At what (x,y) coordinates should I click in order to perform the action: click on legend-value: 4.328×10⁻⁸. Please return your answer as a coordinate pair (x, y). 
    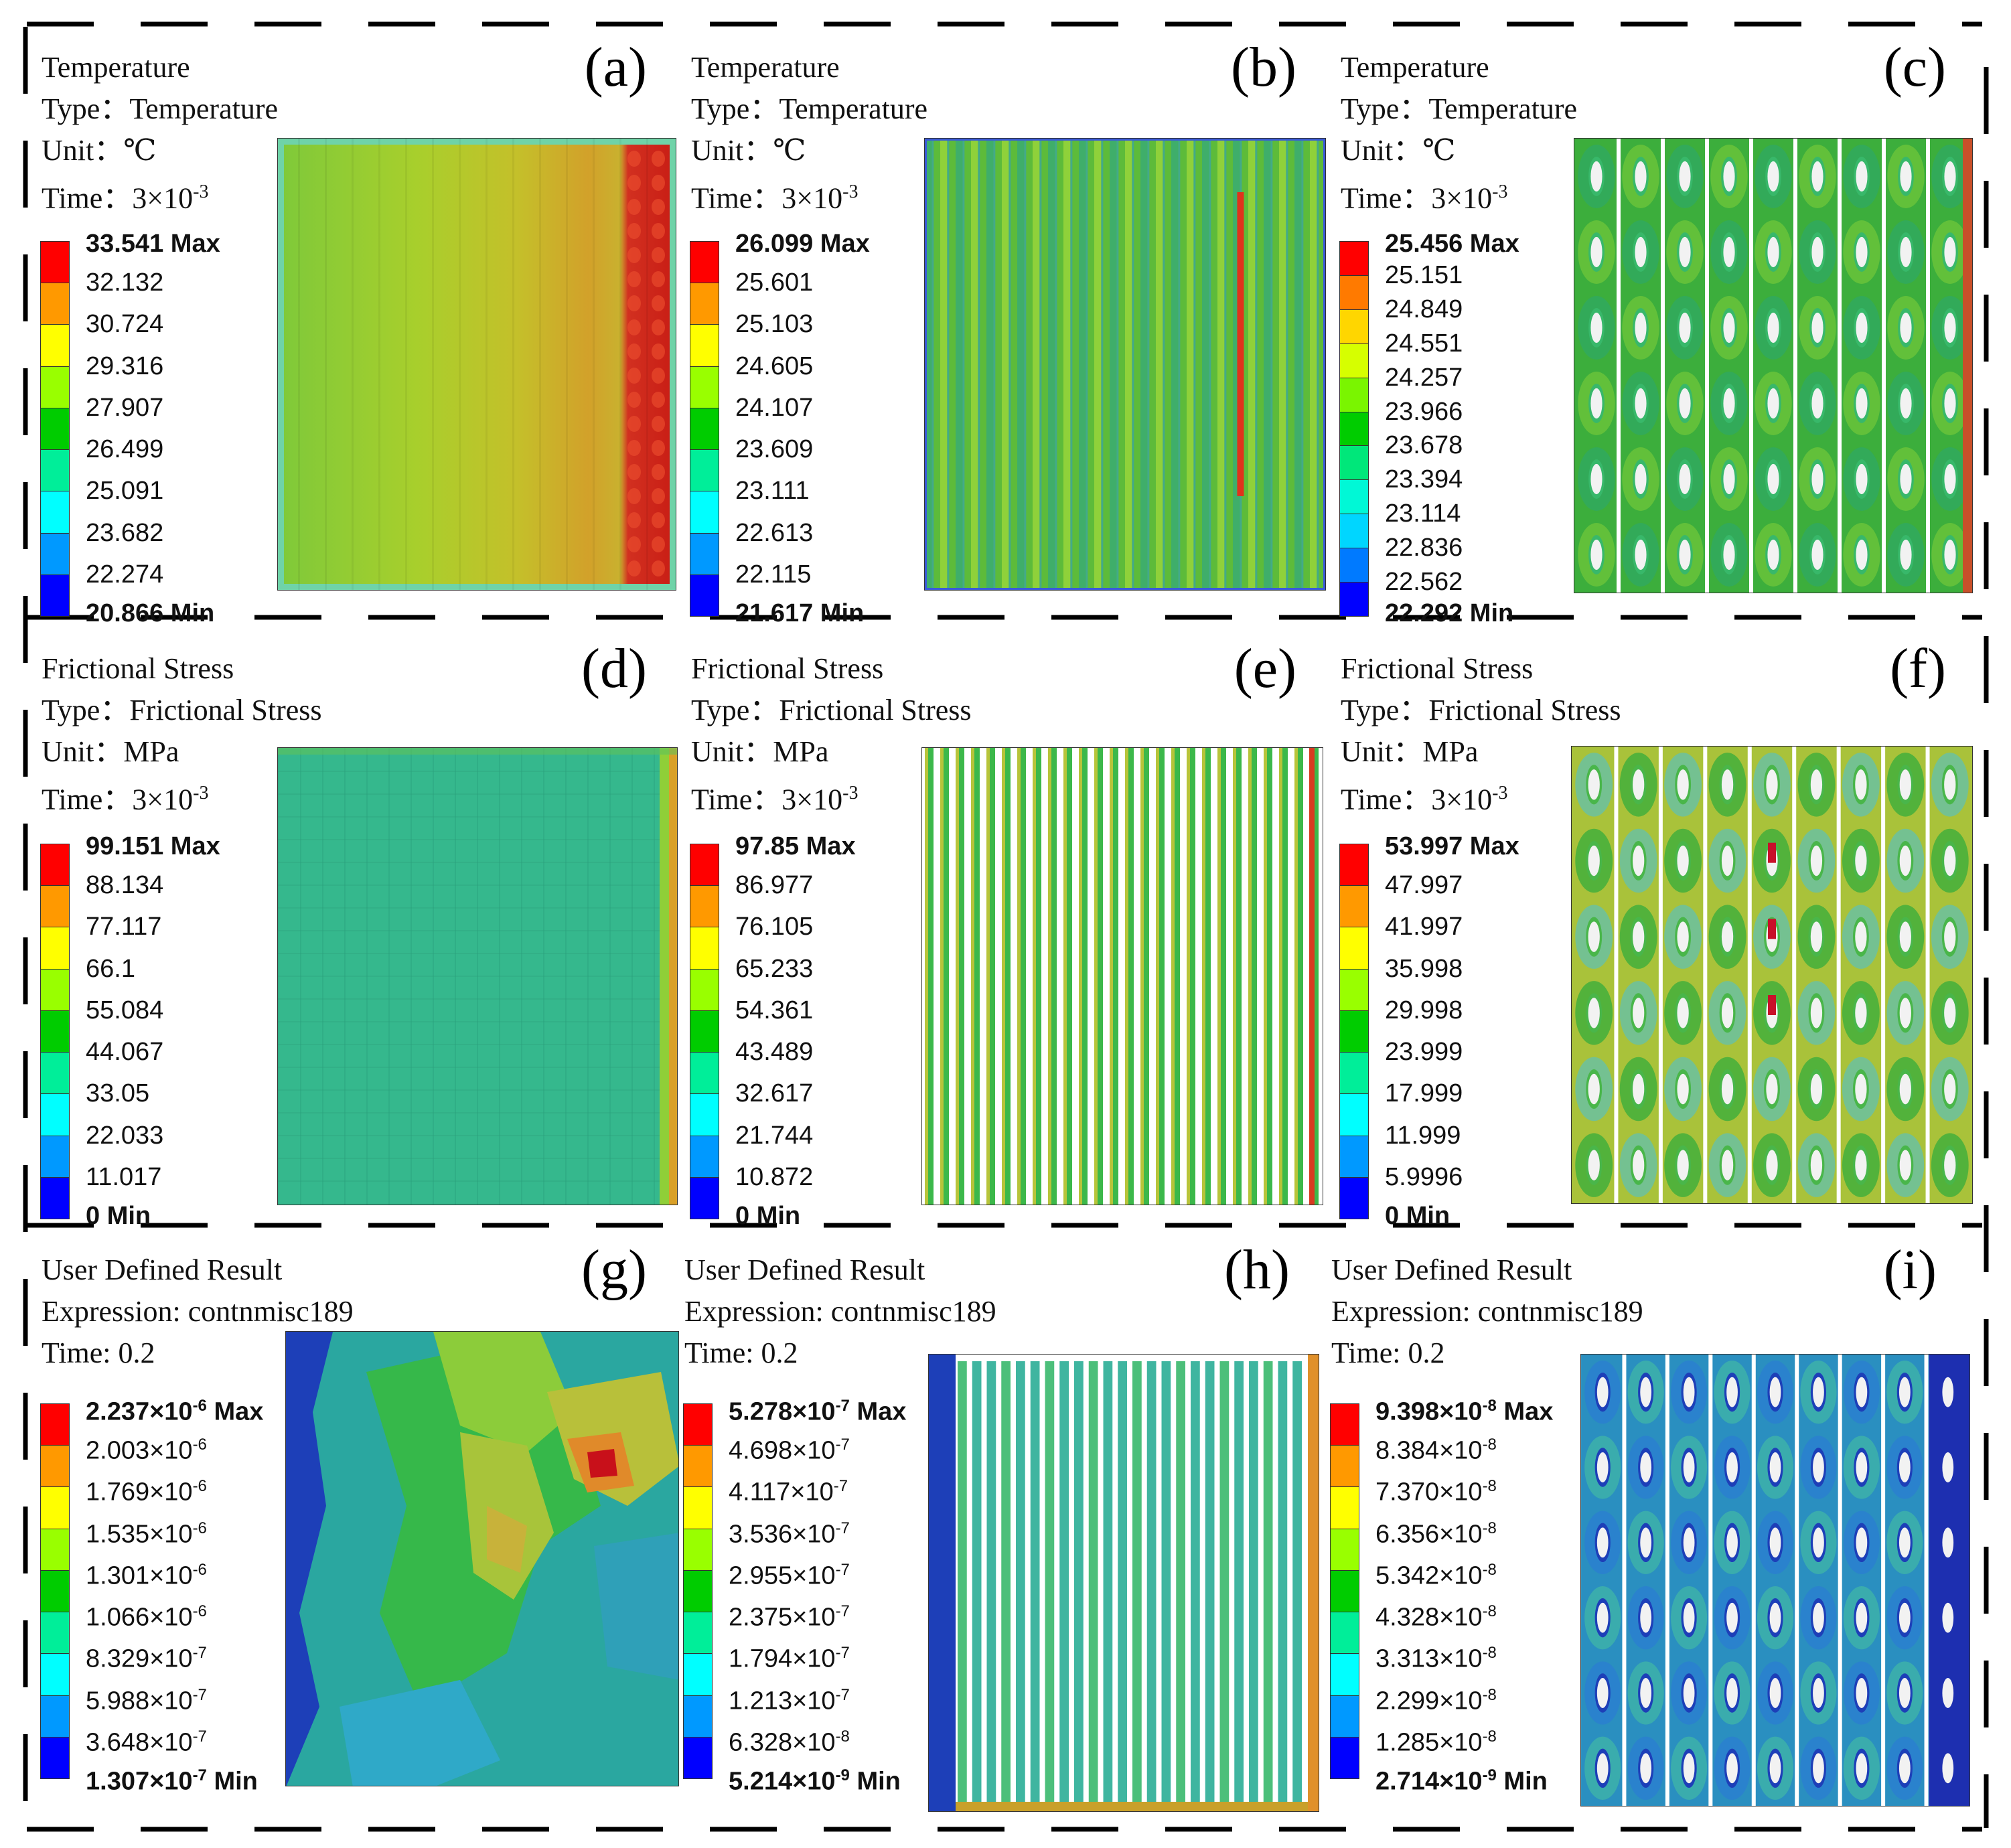
    Looking at the image, I should click on (1436, 1617).